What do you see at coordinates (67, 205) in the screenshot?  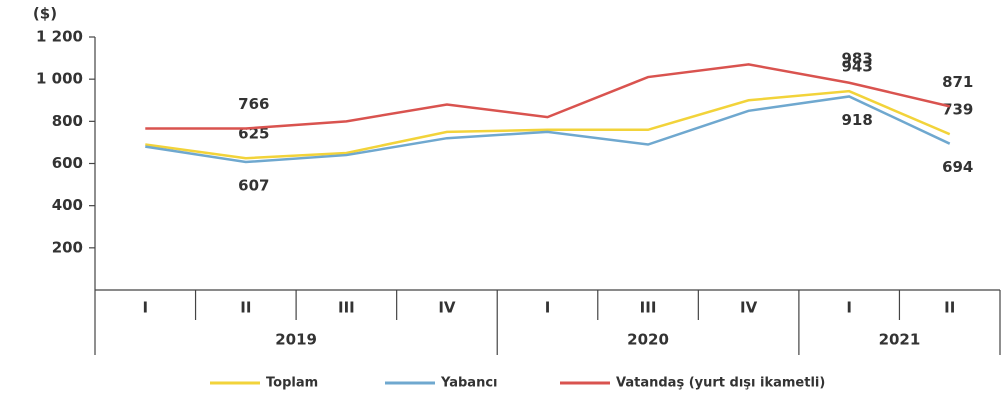 I see `y-tick-label: 400` at bounding box center [67, 205].